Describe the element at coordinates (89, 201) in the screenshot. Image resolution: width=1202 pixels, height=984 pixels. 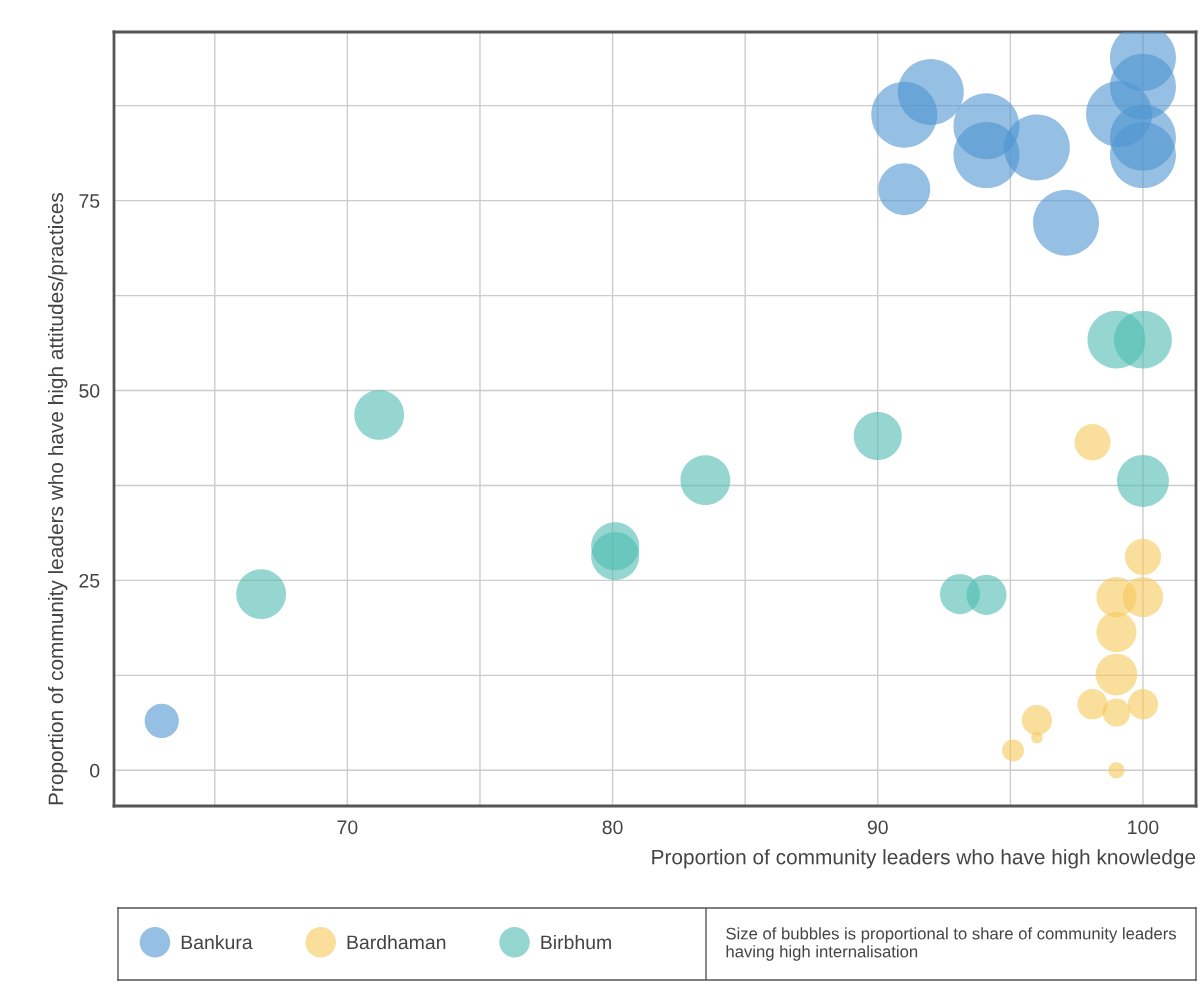
I see `y-tick-label: 75` at that location.